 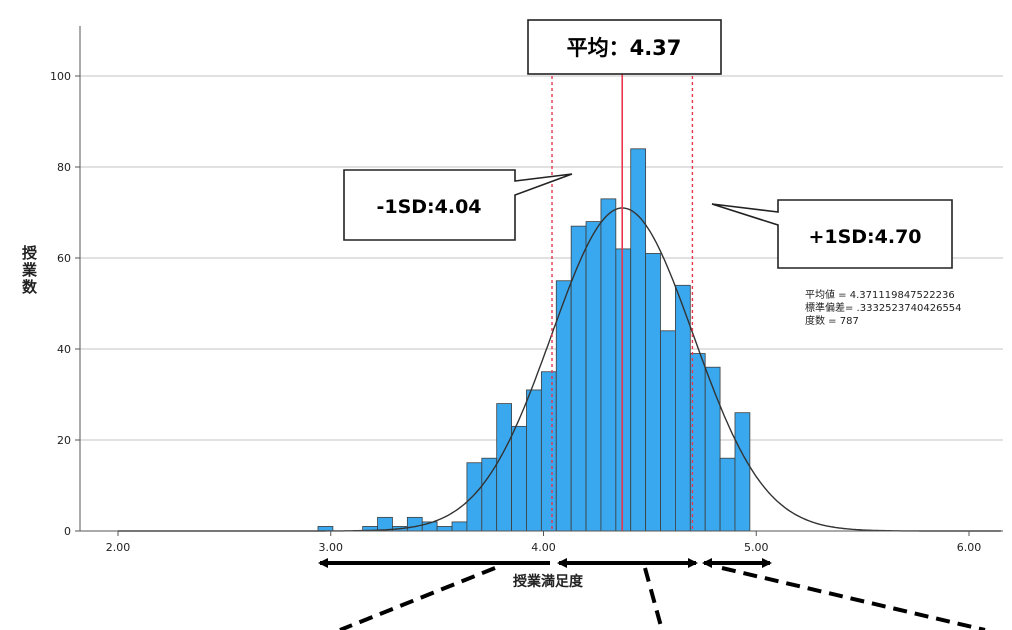 I want to click on y-axis-title: 授業数, so click(x=29, y=270).